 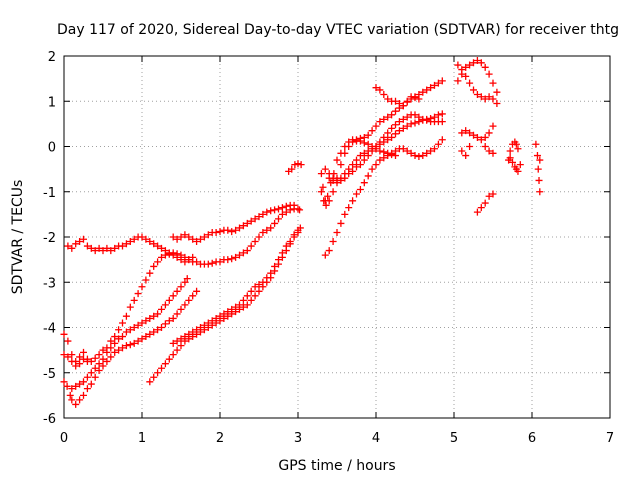 I want to click on x-tick-label-4: 4, so click(x=376, y=438).